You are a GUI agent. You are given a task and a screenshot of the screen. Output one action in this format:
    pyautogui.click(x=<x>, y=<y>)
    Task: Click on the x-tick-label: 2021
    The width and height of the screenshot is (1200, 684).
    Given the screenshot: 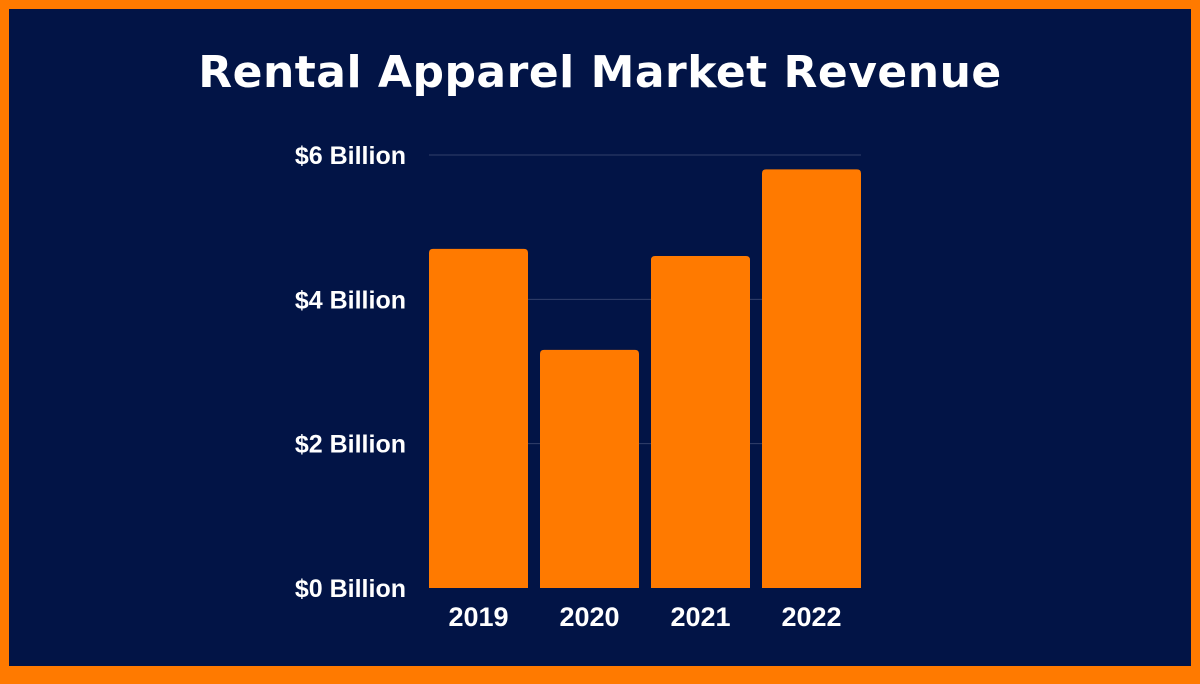 What is the action you would take?
    pyautogui.click(x=700, y=617)
    